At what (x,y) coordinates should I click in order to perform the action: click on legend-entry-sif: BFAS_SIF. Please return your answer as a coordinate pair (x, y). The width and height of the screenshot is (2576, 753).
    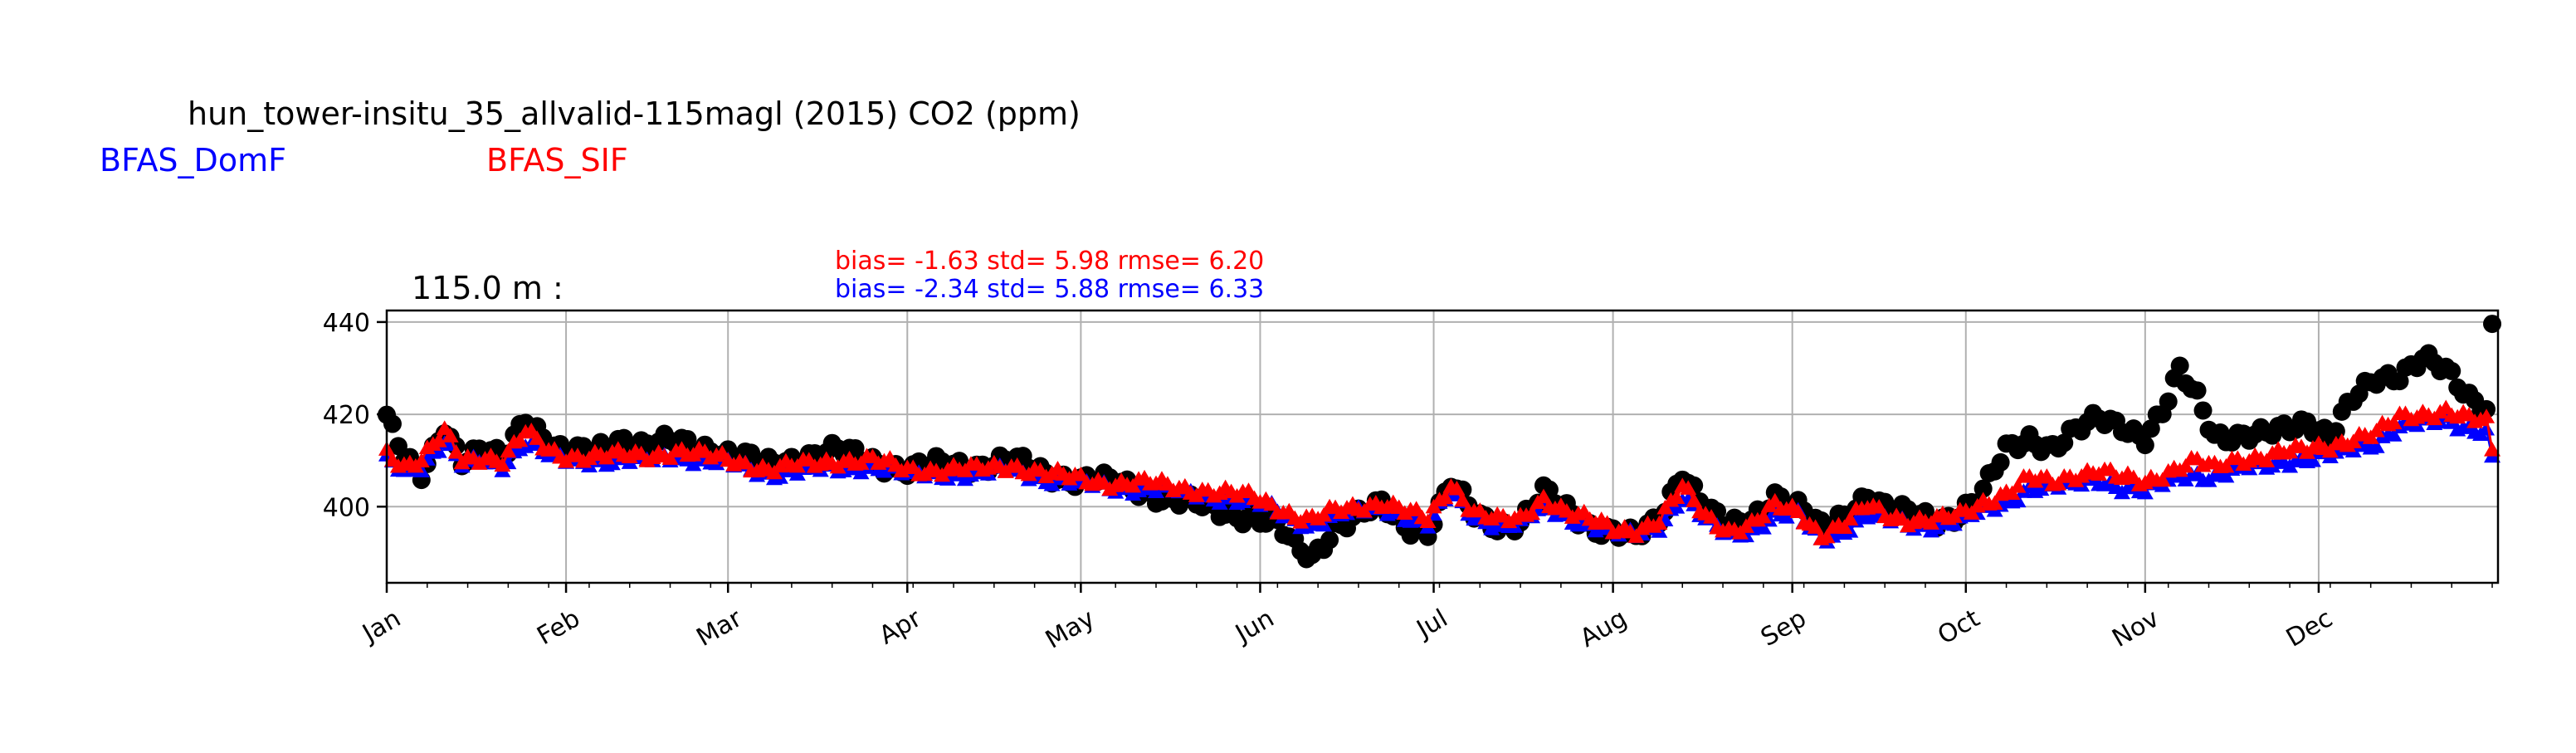
    Looking at the image, I should click on (557, 160).